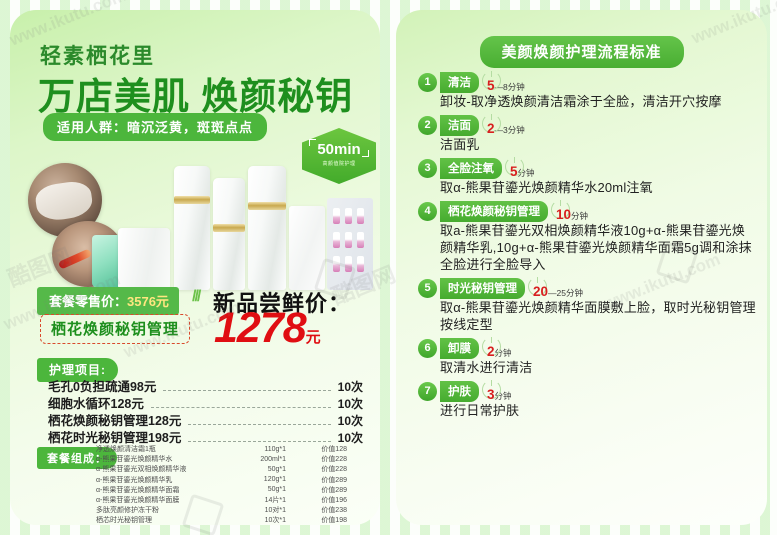  What do you see at coordinates (228, 490) in the screenshot?
I see `combo-row: α-熊果苷鎏光焕颜精华面霜 50g*1 价值289` at bounding box center [228, 490].